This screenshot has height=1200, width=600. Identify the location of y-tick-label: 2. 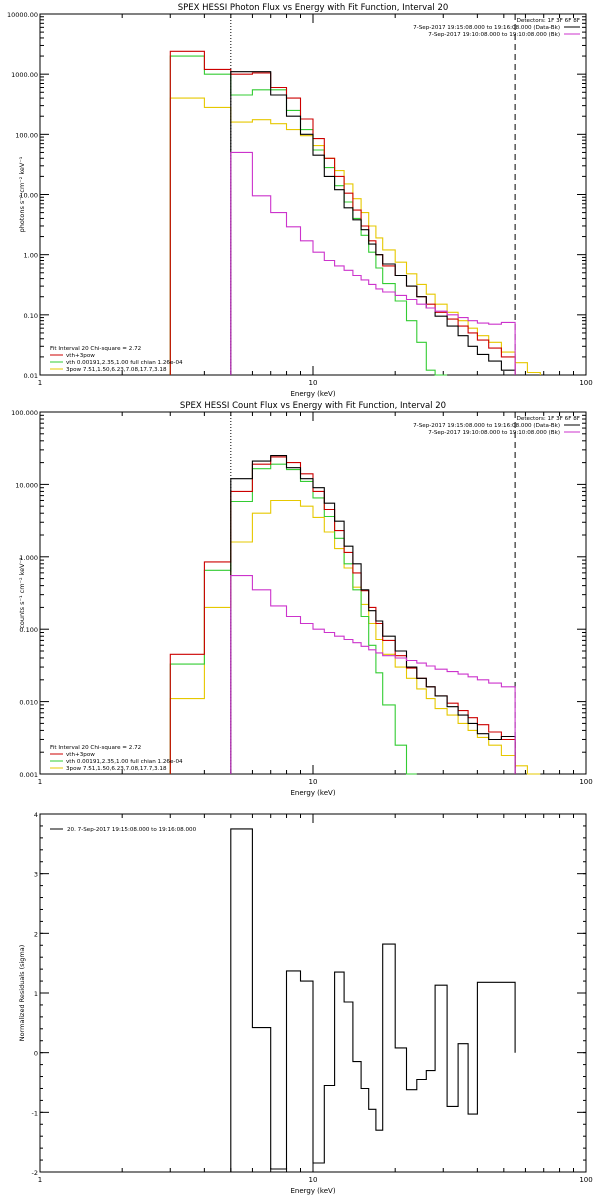
(36, 934).